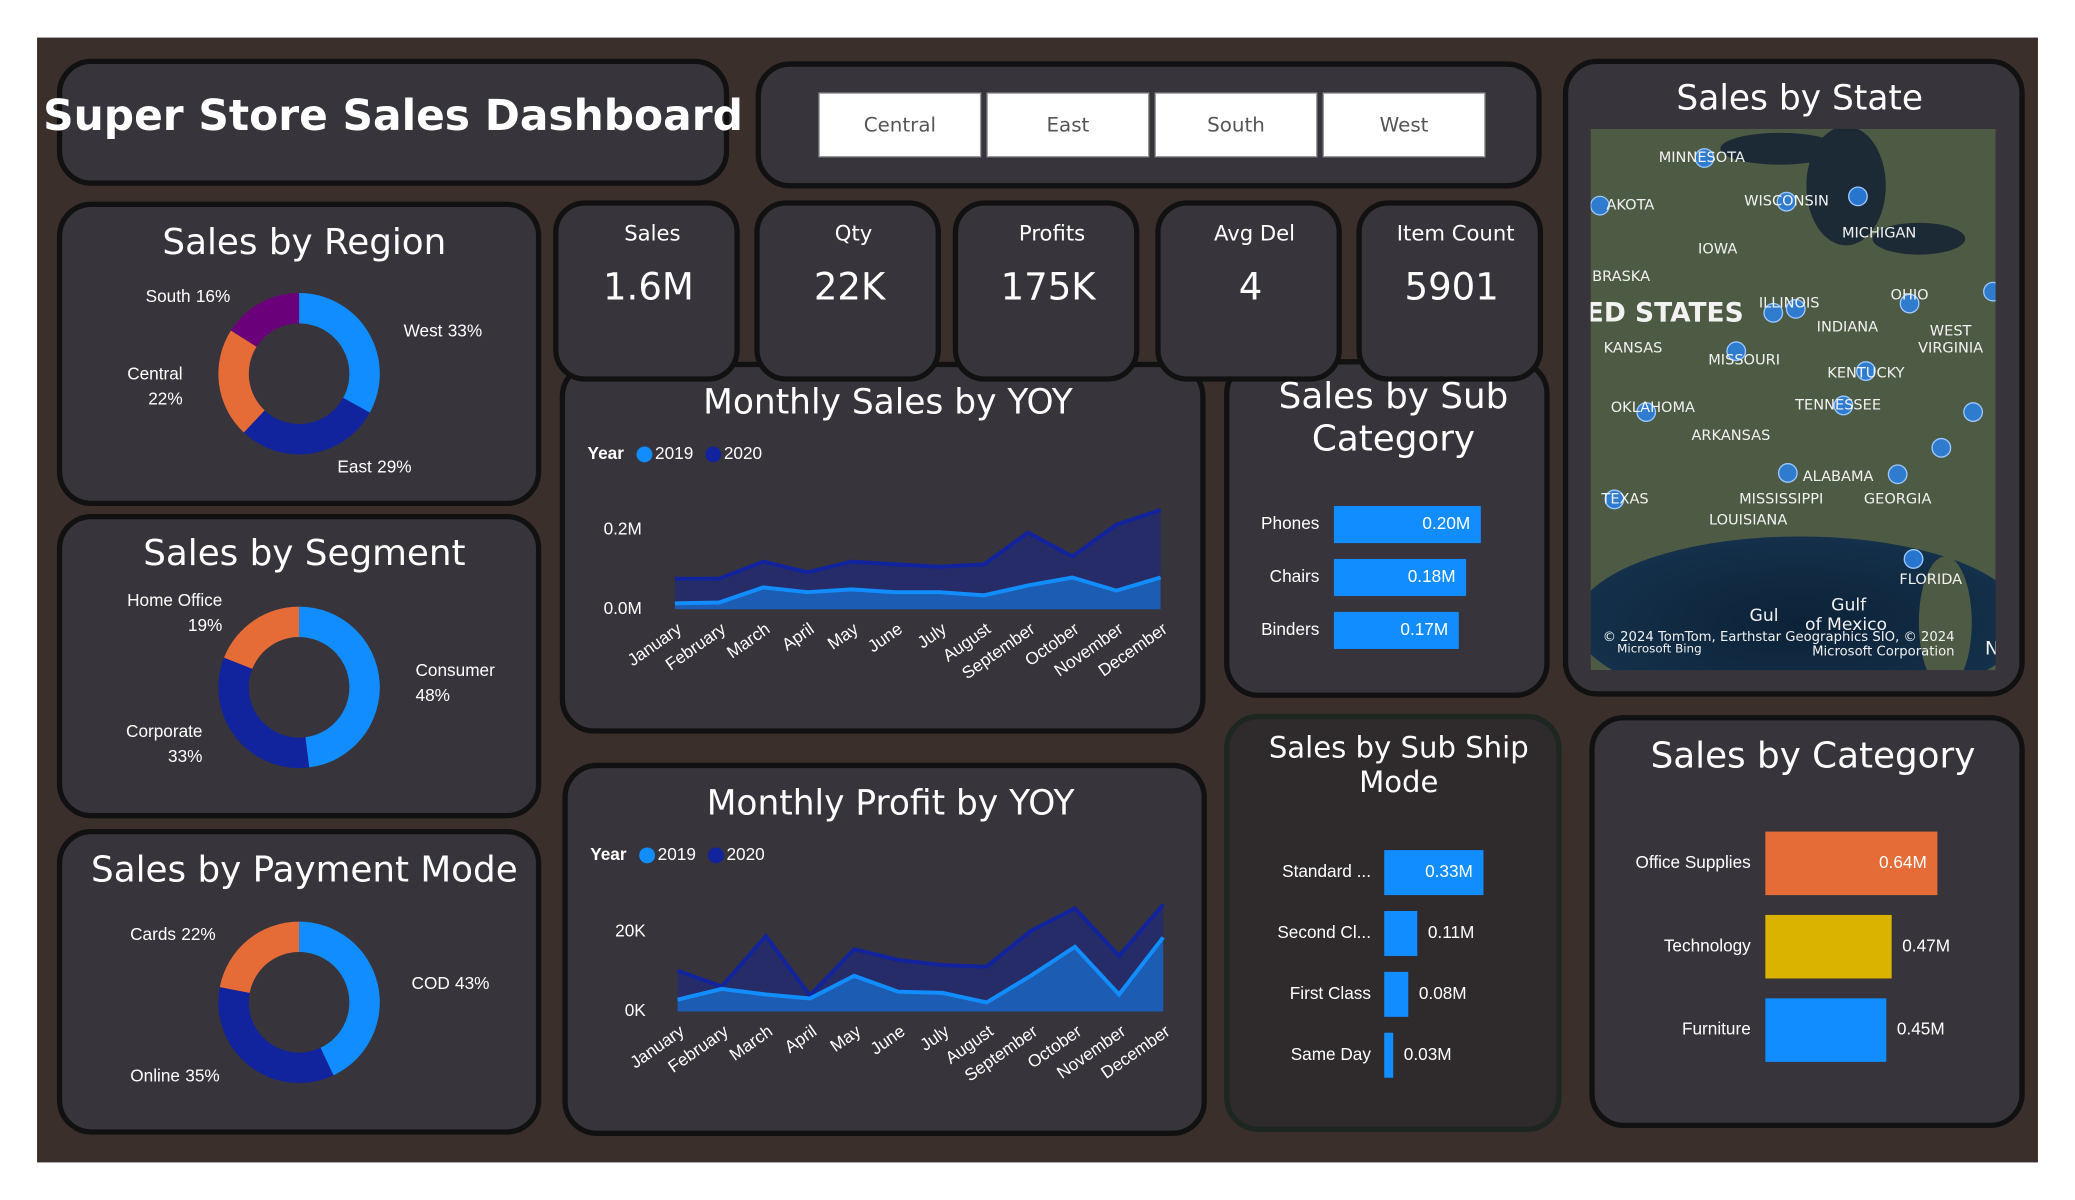 The image size is (2075, 1200). I want to click on map-label: AKOTA, so click(1630, 205).